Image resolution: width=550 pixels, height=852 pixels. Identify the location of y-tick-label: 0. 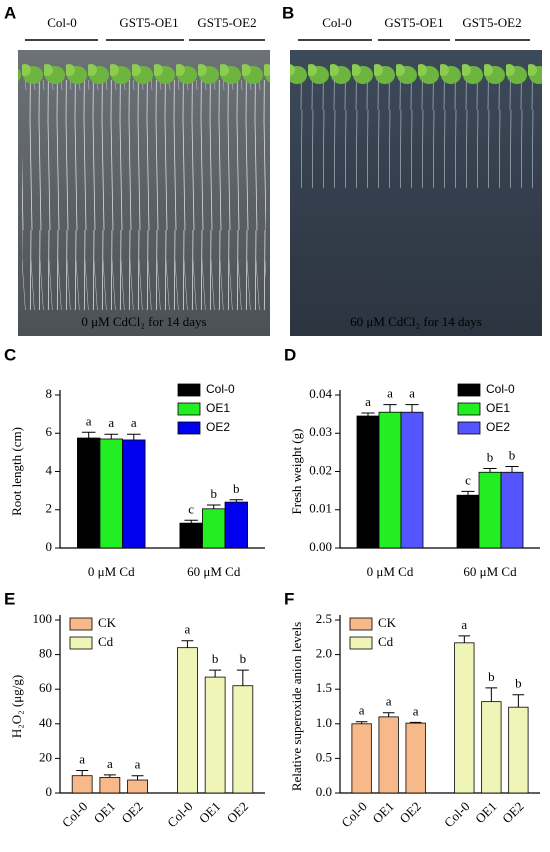
(49, 791).